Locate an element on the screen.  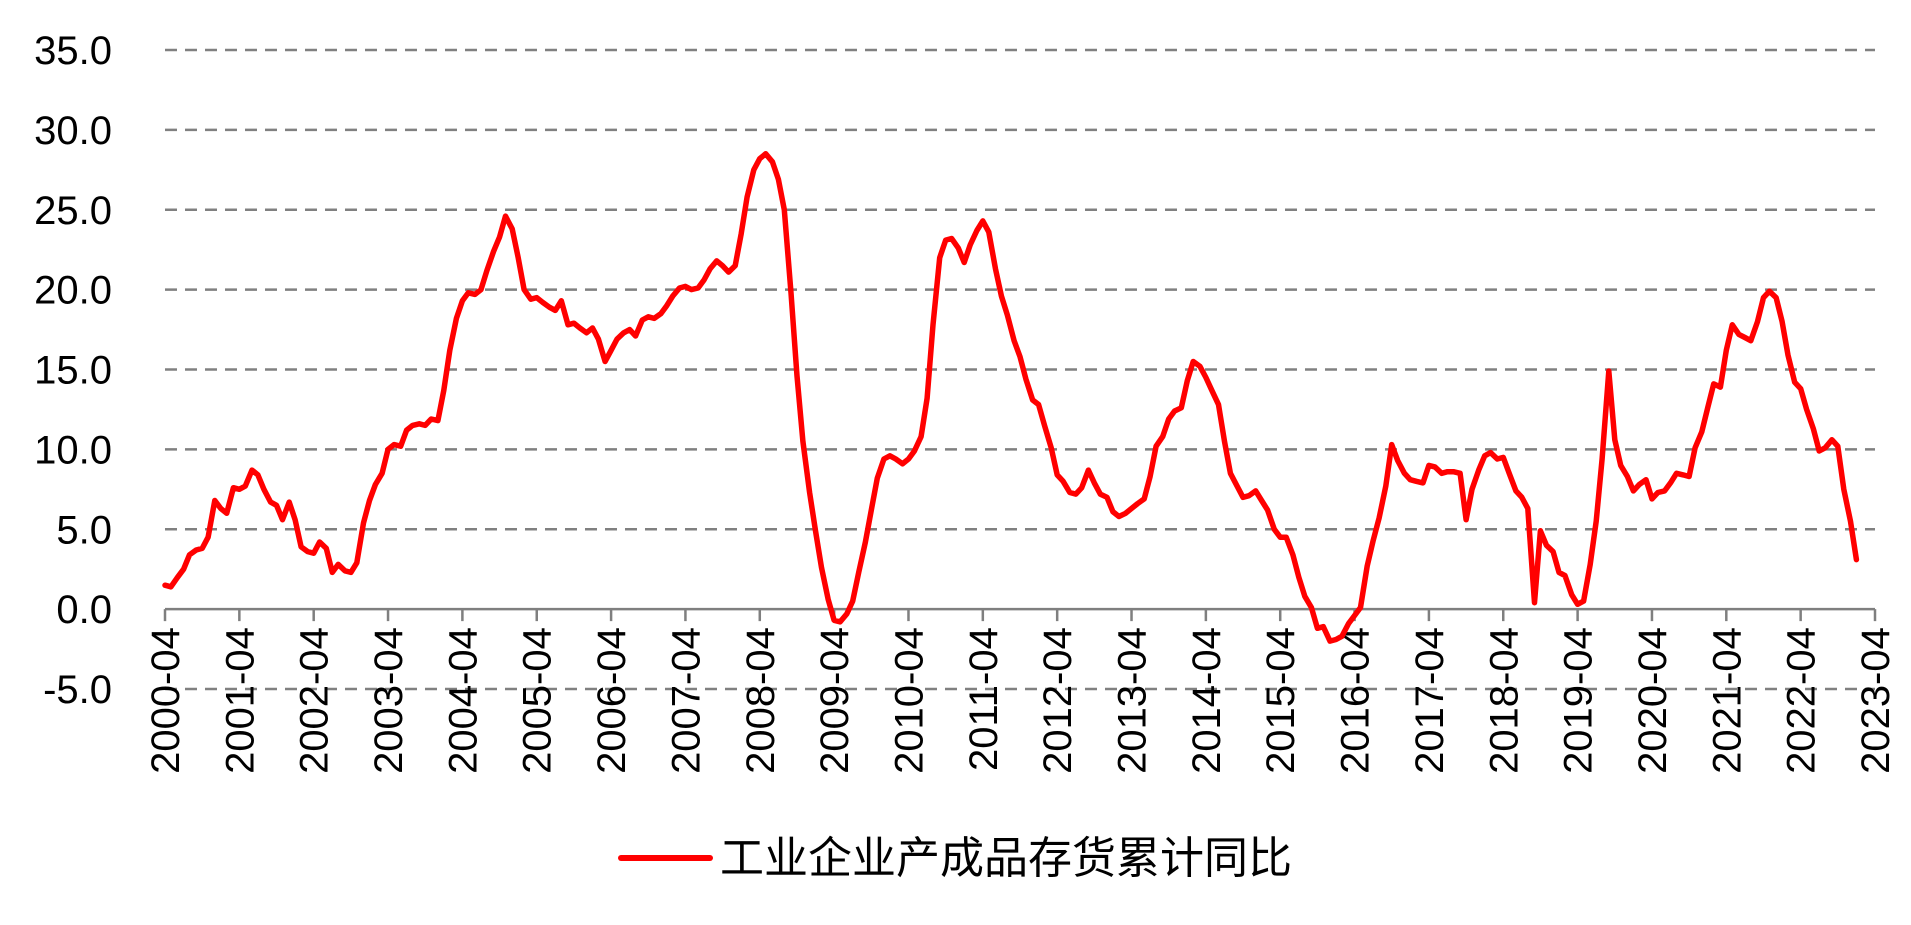
y-axis-ticks: 35.0 30.0 25.0 20.0 15.0 10.0 5.0 0.0 -5.0 is located at coordinates (73, 370).